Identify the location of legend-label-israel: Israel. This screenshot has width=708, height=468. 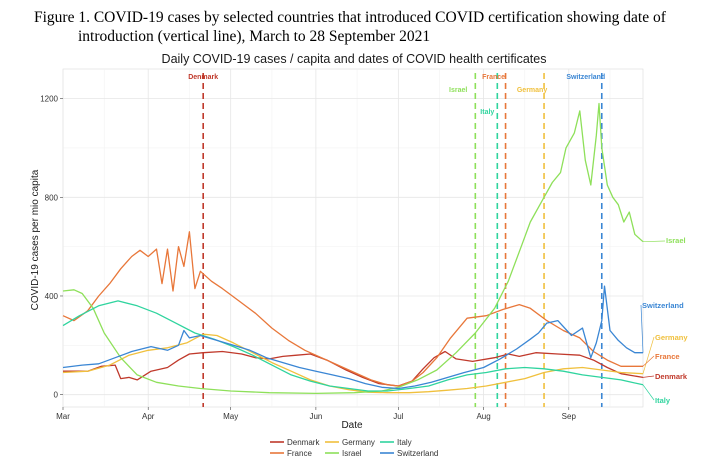
(352, 453).